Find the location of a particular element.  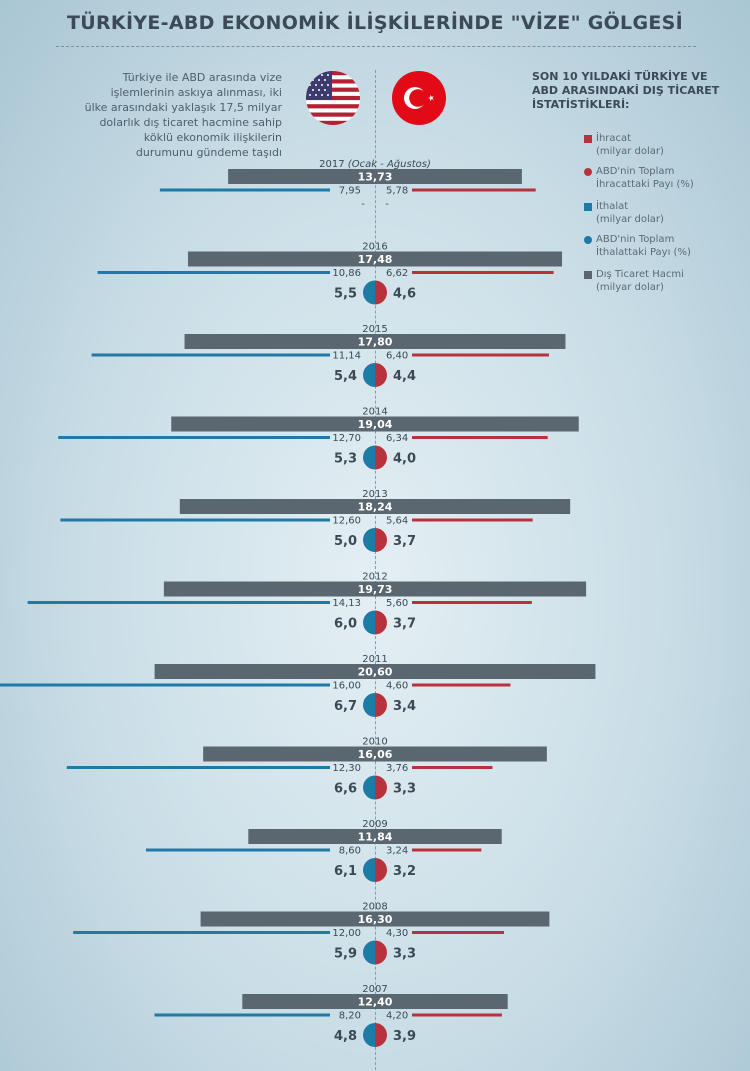

import-share-swatch-icon is located at coordinates (588, 240).